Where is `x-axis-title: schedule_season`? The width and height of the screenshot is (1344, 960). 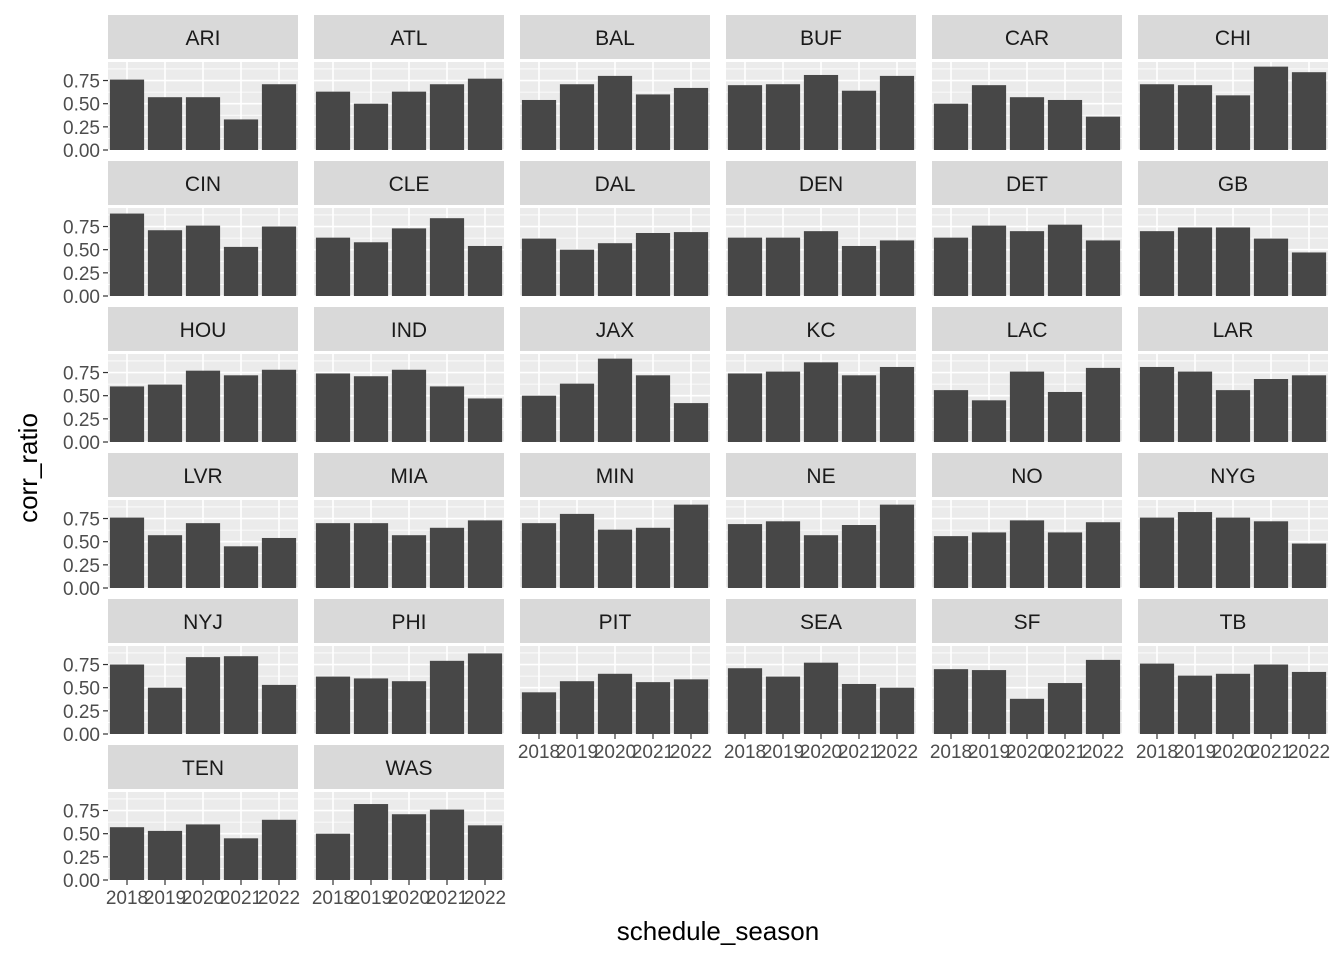 x-axis-title: schedule_season is located at coordinates (718, 931).